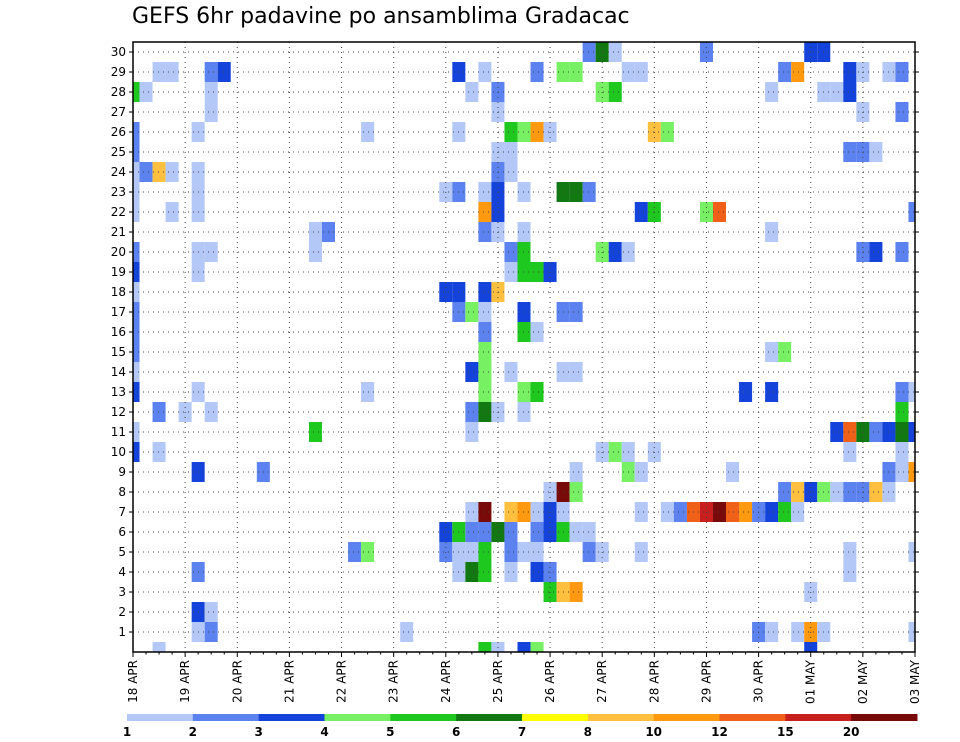 Image resolution: width=960 pixels, height=742 pixels. What do you see at coordinates (653, 732) in the screenshot?
I see `colorbar-tick-label: 10` at bounding box center [653, 732].